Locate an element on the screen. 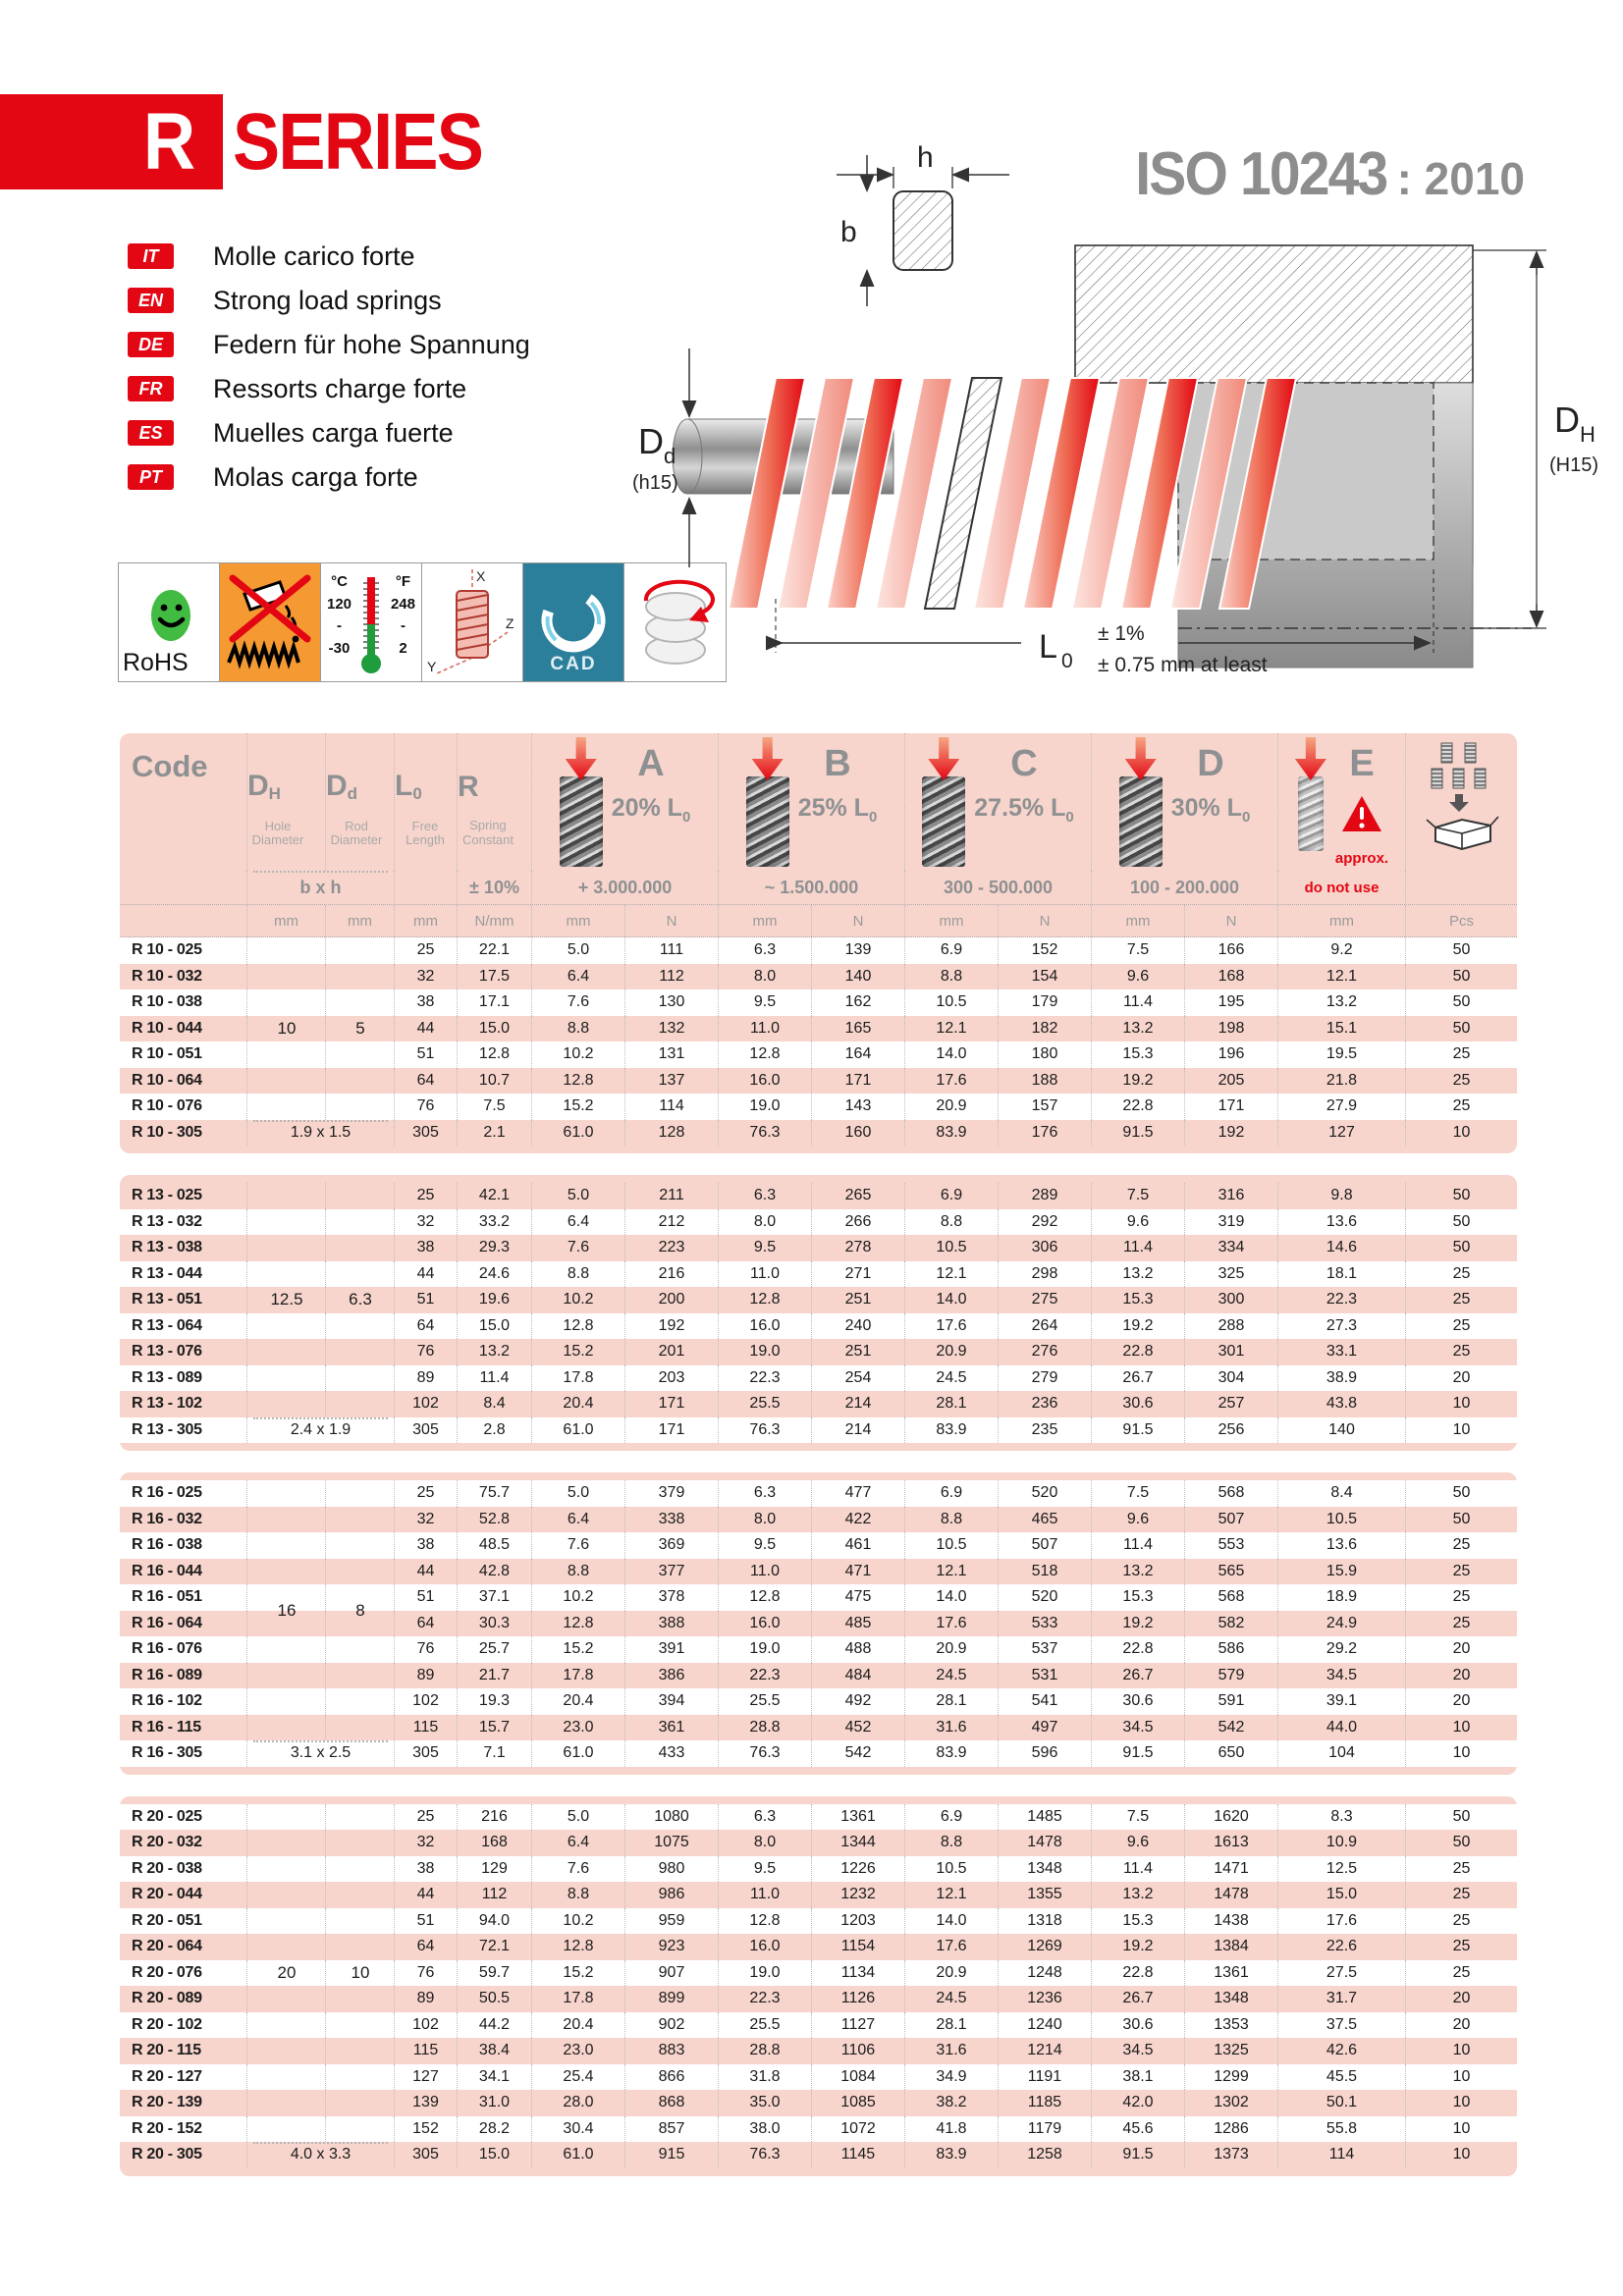 Image resolution: width=1623 pixels, height=2296 pixels. value-cell: 1214 is located at coordinates (1045, 2051).